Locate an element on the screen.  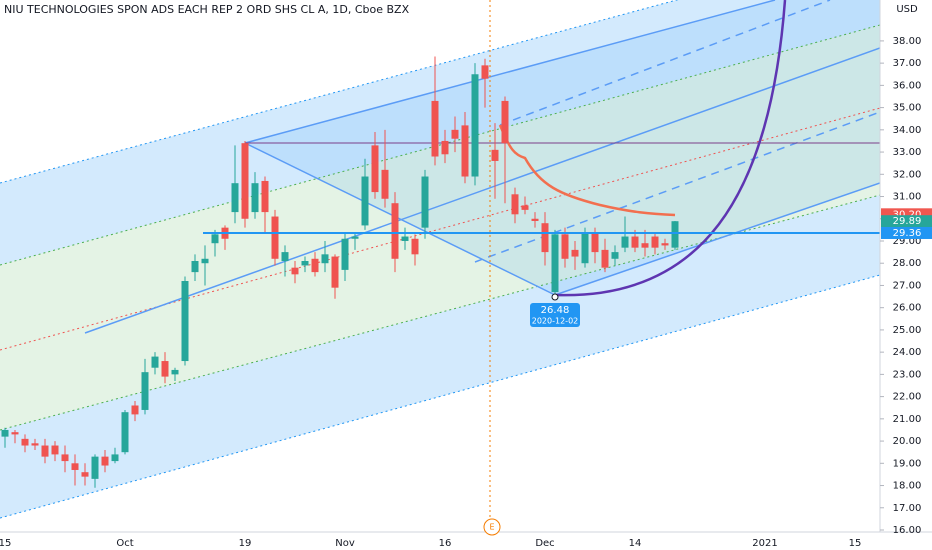
low-label-bg is located at coordinates (555, 315).